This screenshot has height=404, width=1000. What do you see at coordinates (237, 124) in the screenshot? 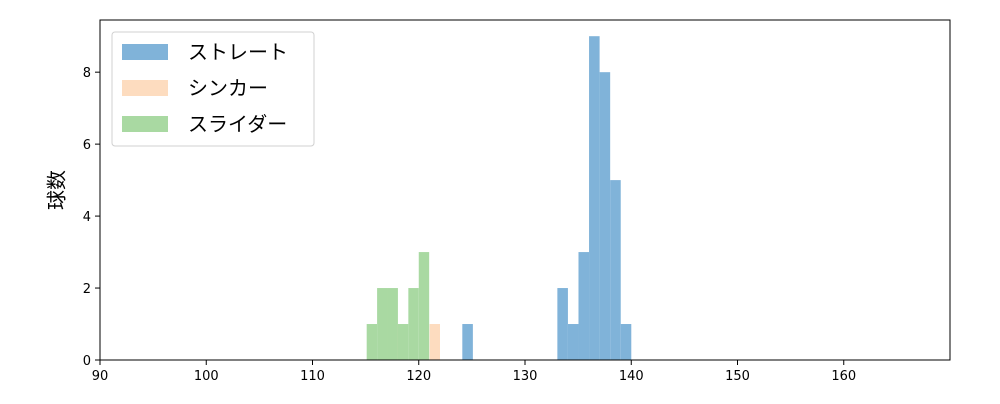
I see `legend-label: スライダー` at bounding box center [237, 124].